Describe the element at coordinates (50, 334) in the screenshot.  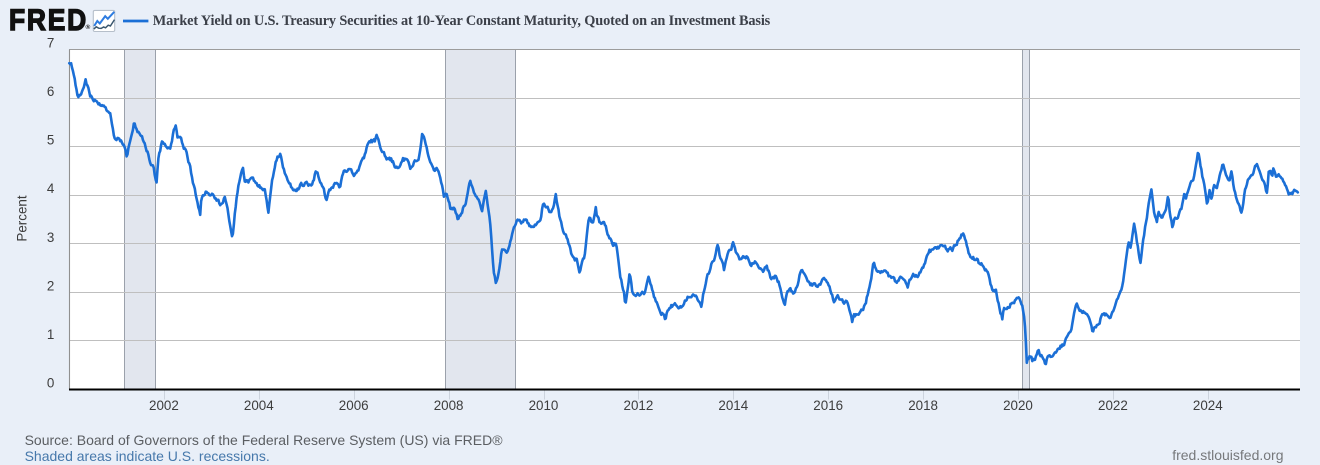
I see `svg-text: 1` at that location.